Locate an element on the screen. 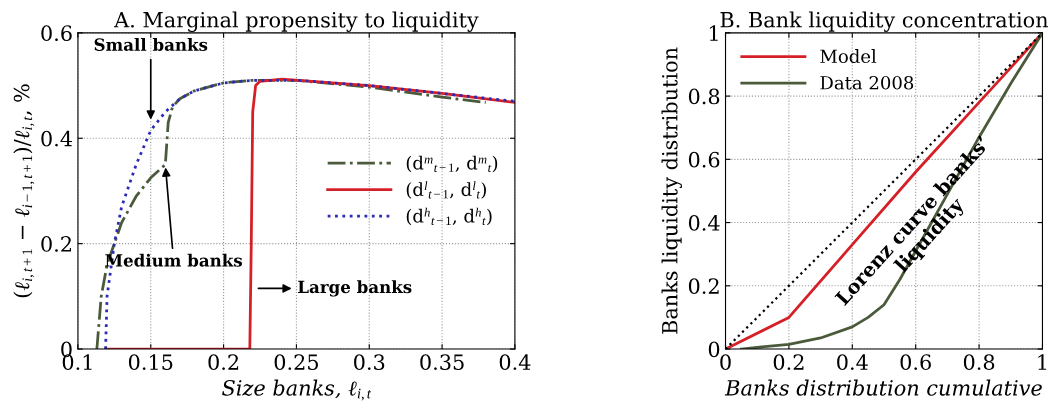  y-tick-label: 0 is located at coordinates (714, 349).